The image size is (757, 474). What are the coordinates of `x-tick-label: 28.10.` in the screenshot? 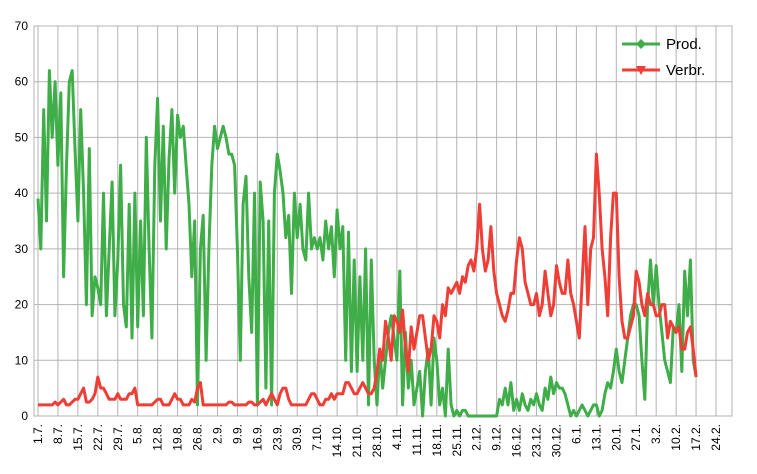 It's located at (377, 440).